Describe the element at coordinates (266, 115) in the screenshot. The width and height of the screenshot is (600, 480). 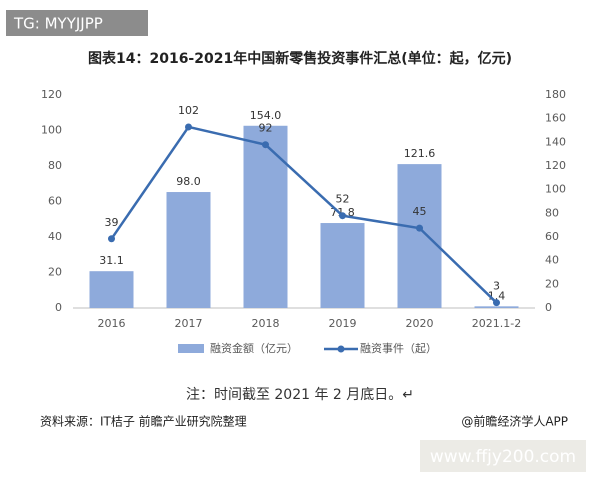
I see `bar-value-label: 154.0` at that location.